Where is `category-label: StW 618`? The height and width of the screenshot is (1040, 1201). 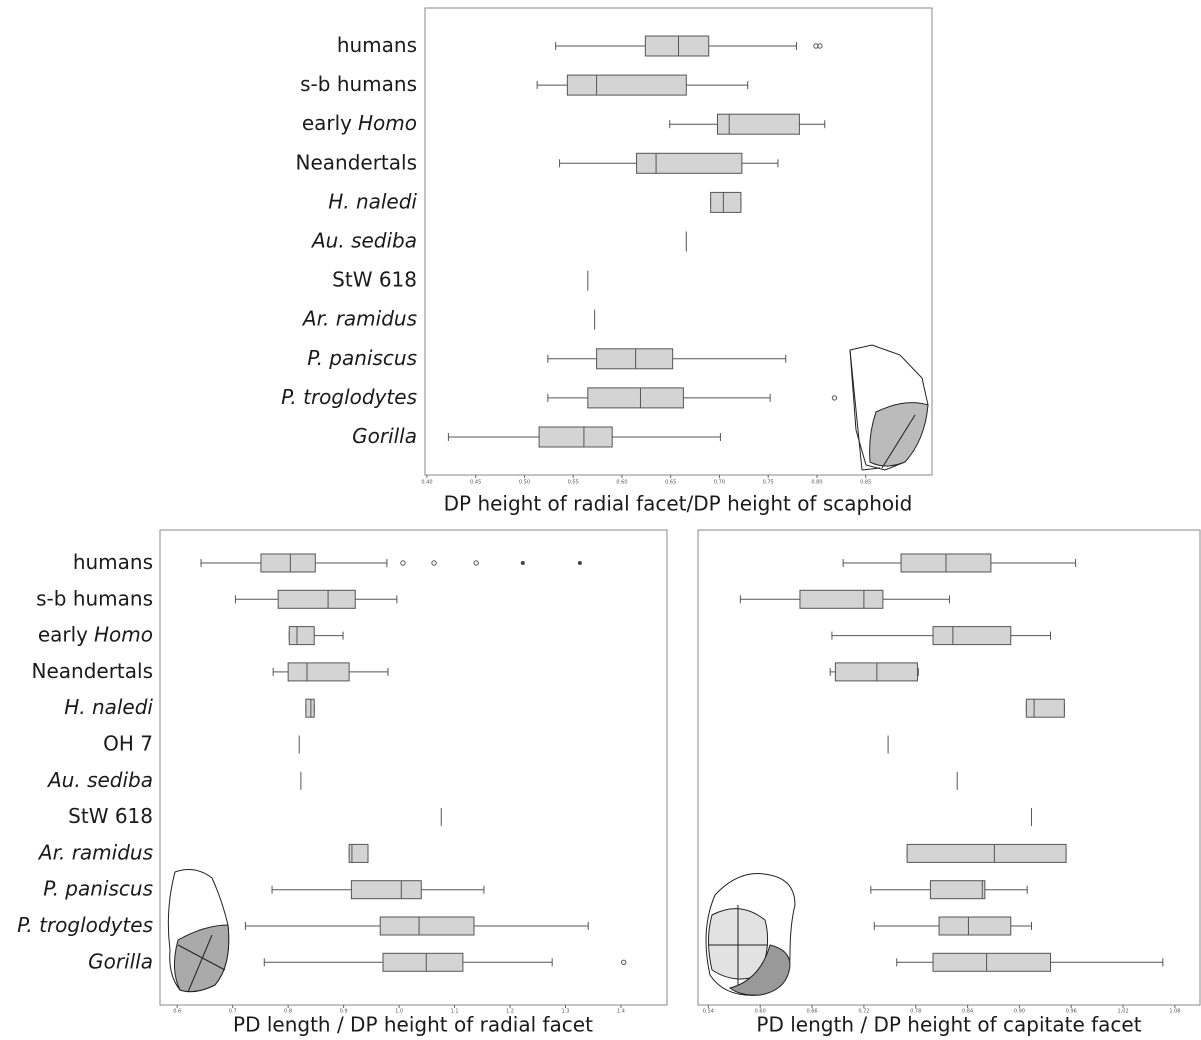 category-label: StW 618 is located at coordinates (374, 279).